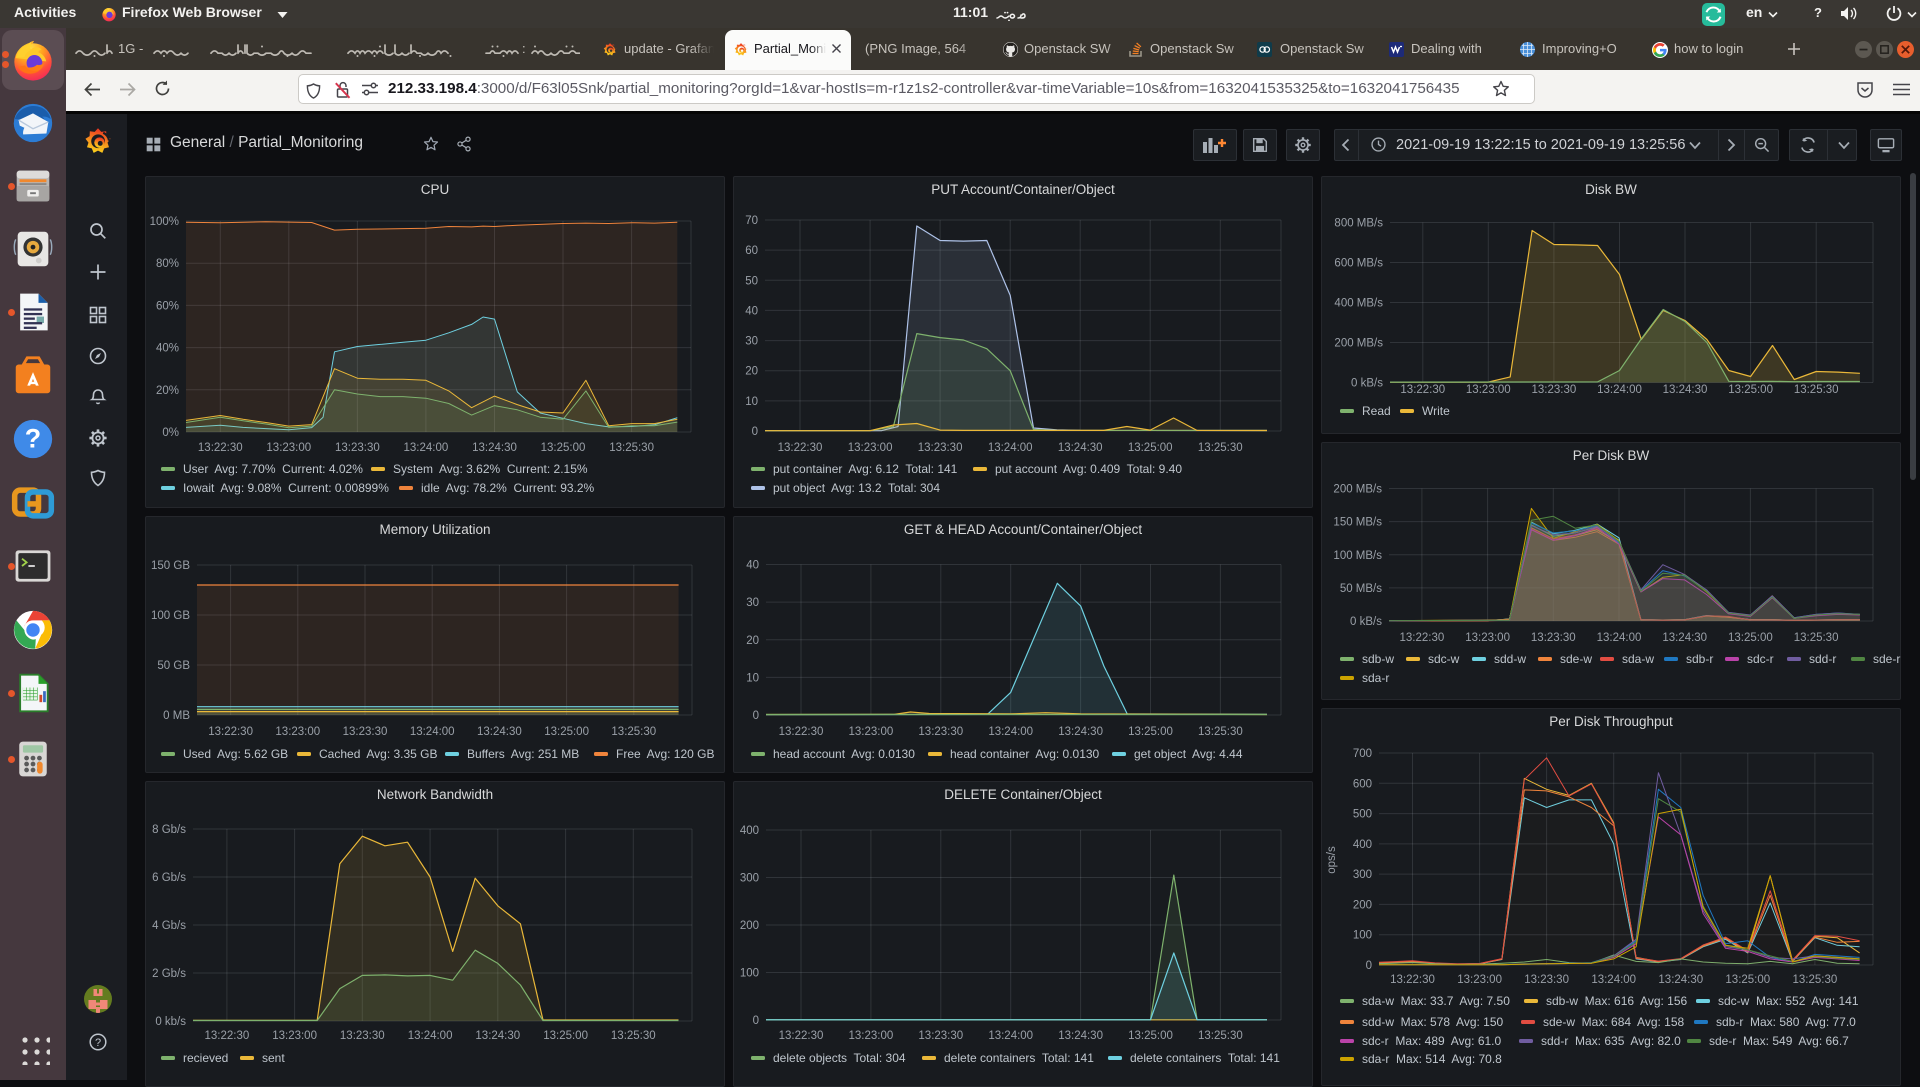 This screenshot has height=1087, width=1920. I want to click on svg-text: 50 GB, so click(173, 666).